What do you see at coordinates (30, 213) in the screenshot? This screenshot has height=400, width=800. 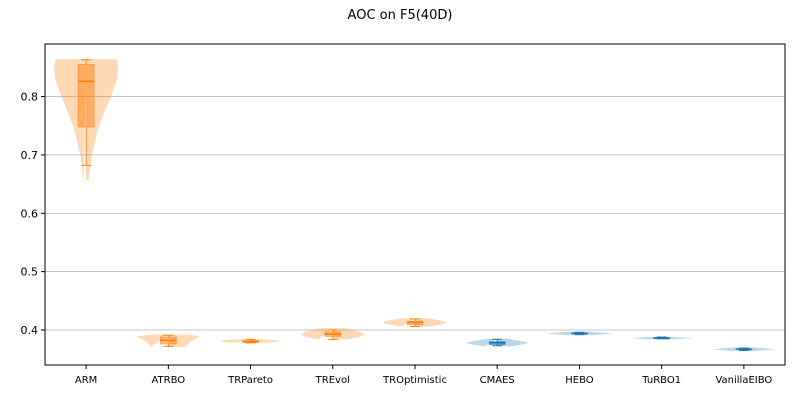 I see `y-tick-label: 0.6` at bounding box center [30, 213].